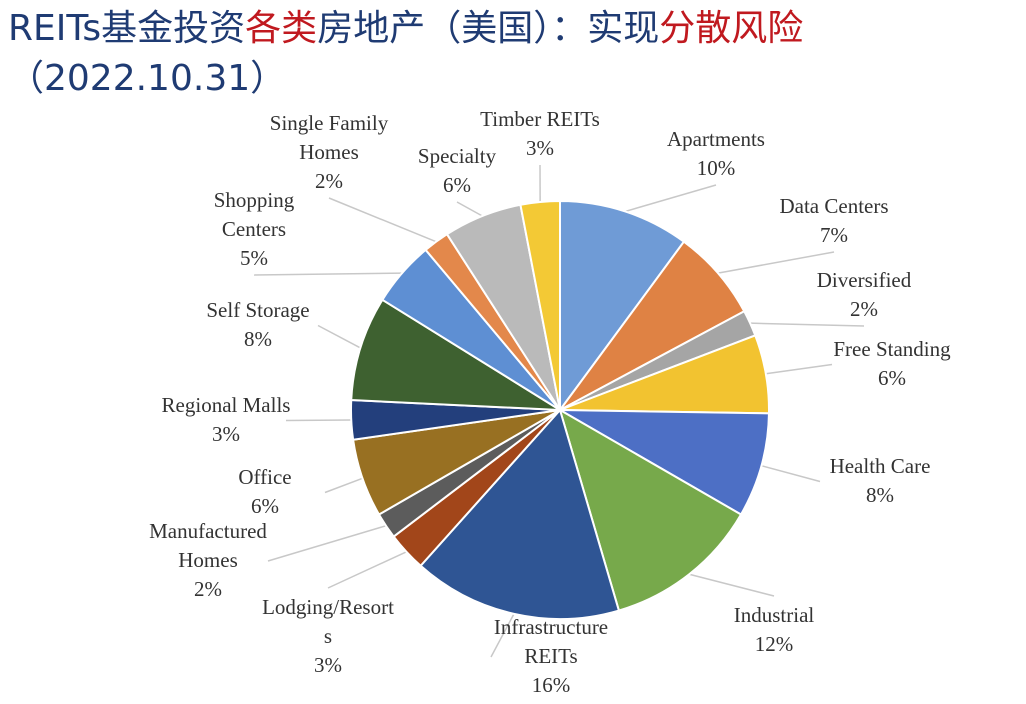 The width and height of the screenshot is (1026, 704). What do you see at coordinates (226, 419) in the screenshot?
I see `slice-label: Regional Malls 3%` at bounding box center [226, 419].